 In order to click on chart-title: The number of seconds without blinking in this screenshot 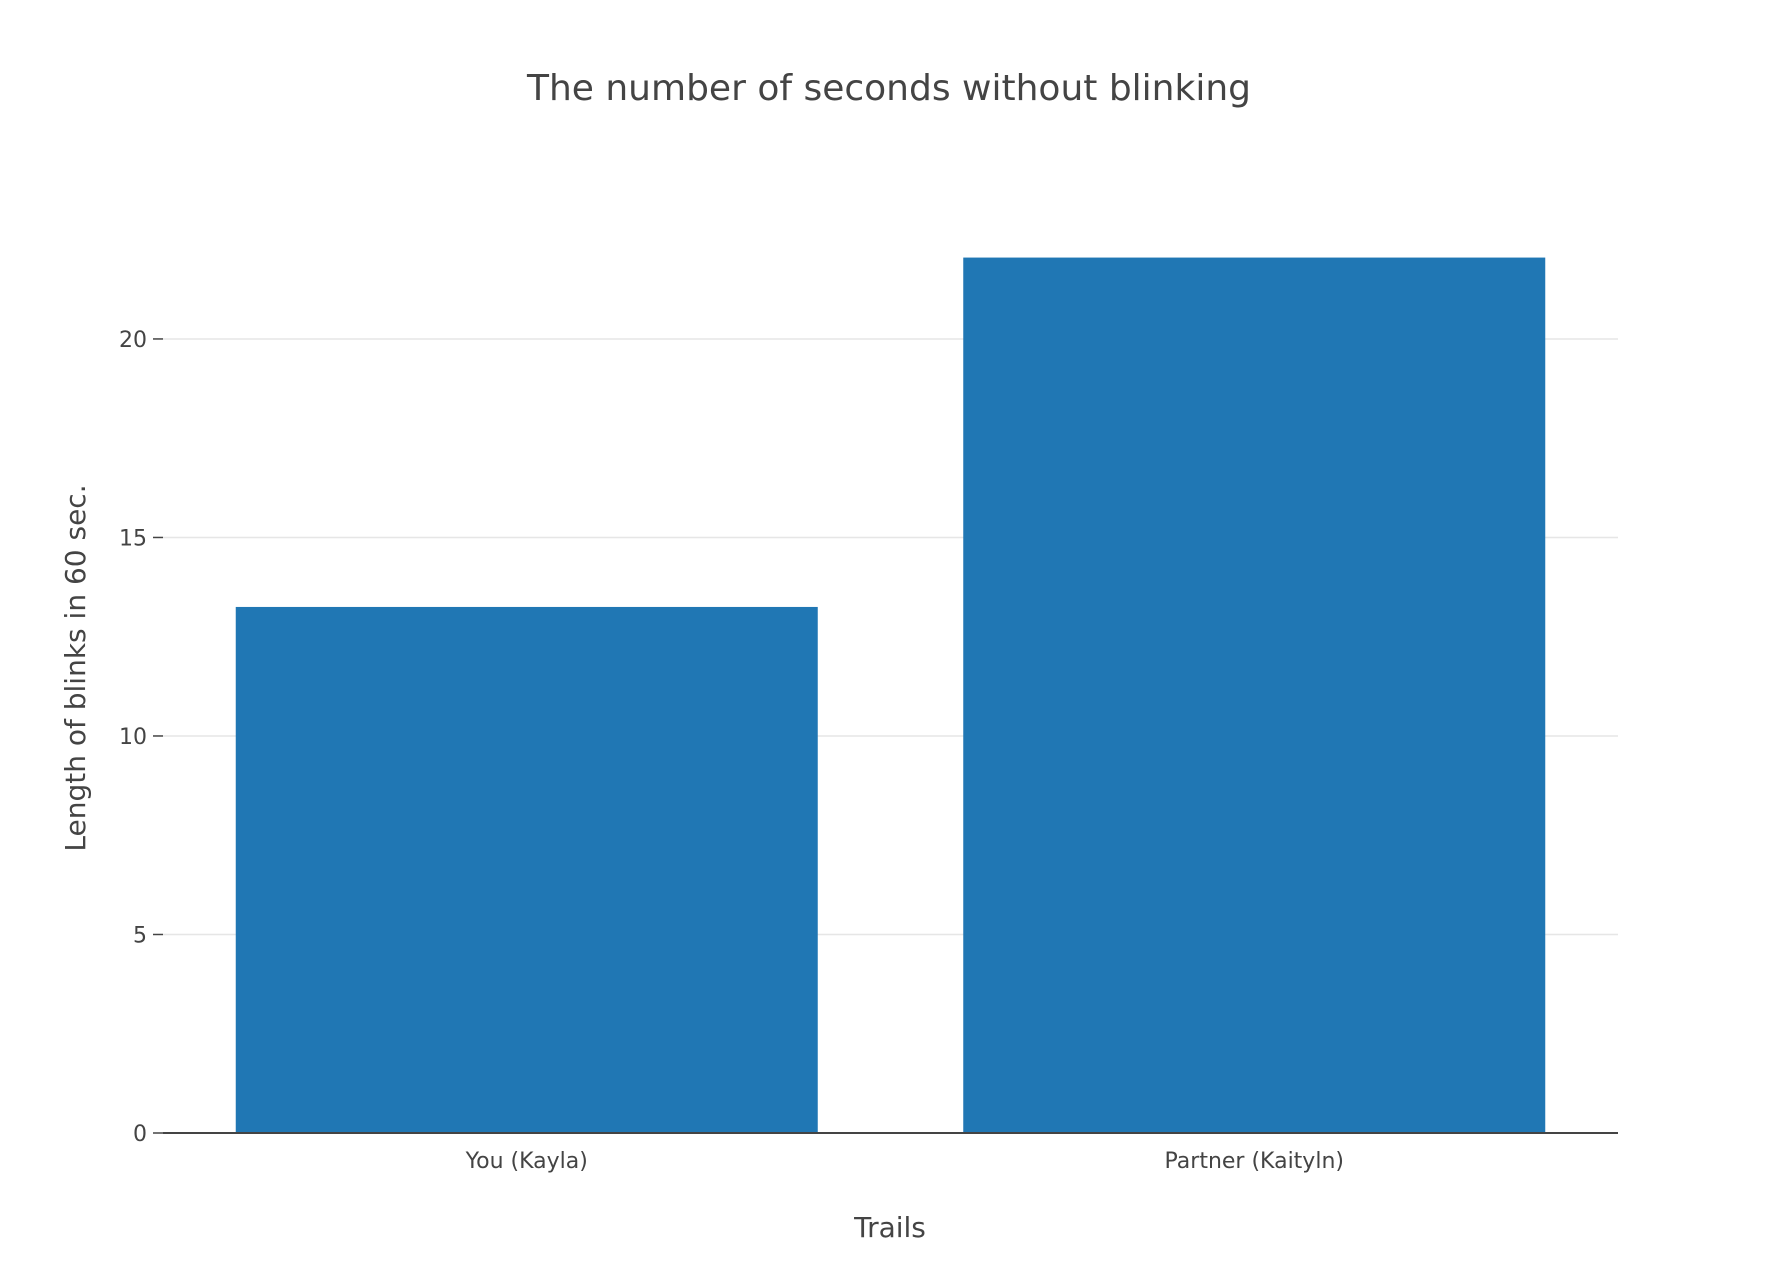, I will do `click(888, 88)`.